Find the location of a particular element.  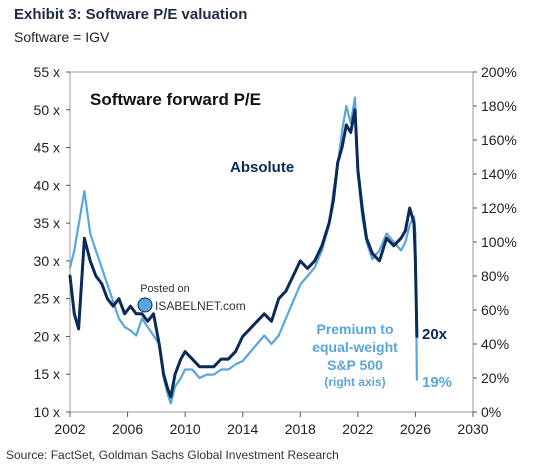

end-label-absolute: 20x is located at coordinates (435, 334).